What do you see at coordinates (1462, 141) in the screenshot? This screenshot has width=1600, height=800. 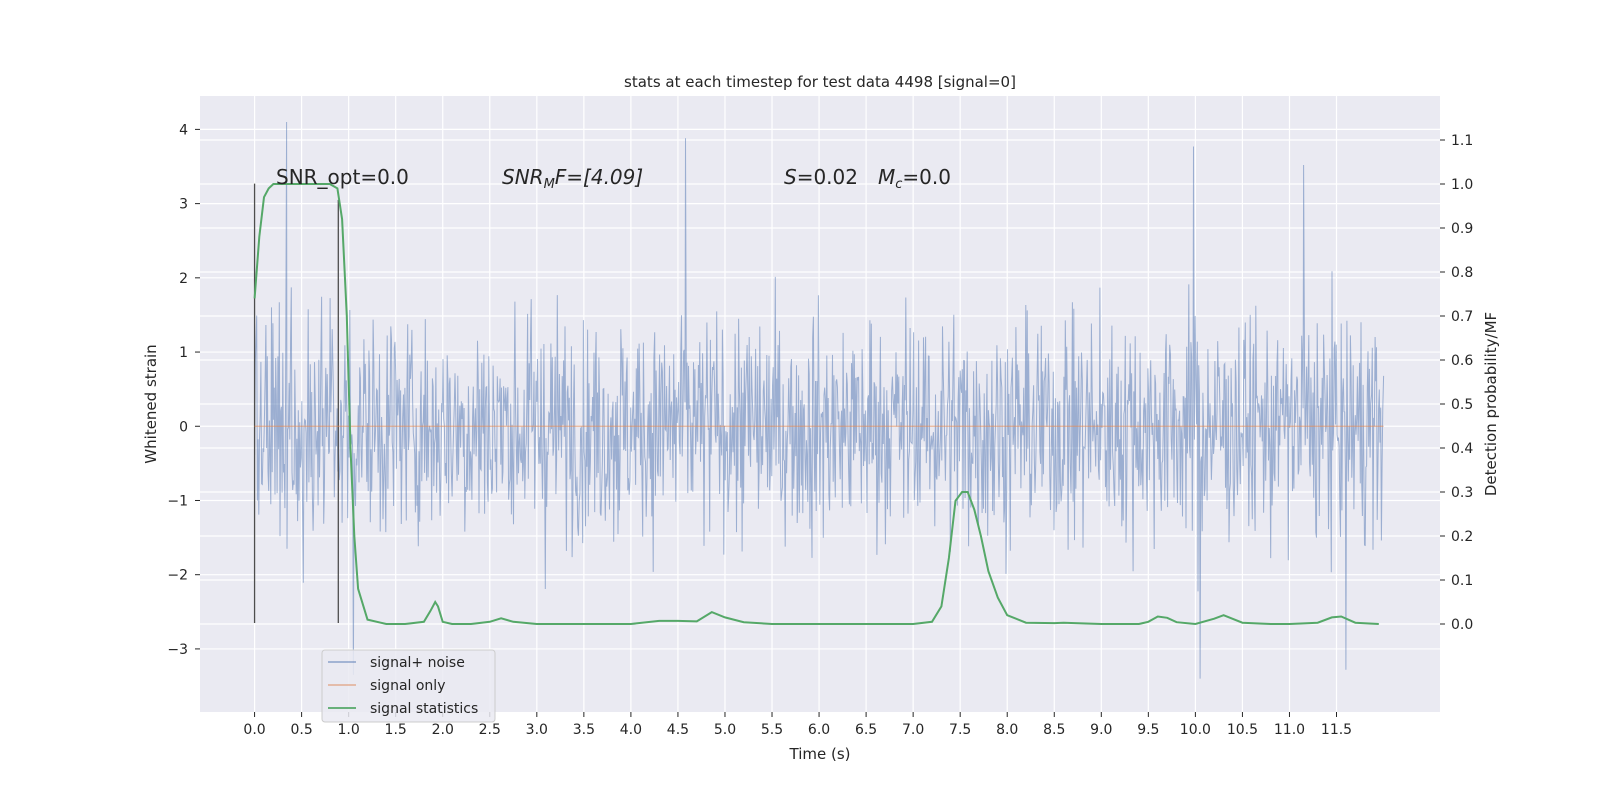 I see `y-right-tick-label: 1.1` at bounding box center [1462, 141].